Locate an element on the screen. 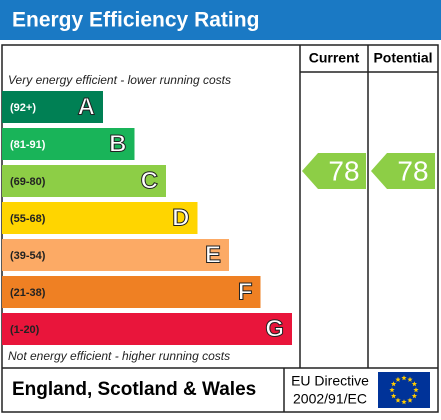 This screenshot has height=420, width=441. band-range: (55-68) is located at coordinates (28, 219).